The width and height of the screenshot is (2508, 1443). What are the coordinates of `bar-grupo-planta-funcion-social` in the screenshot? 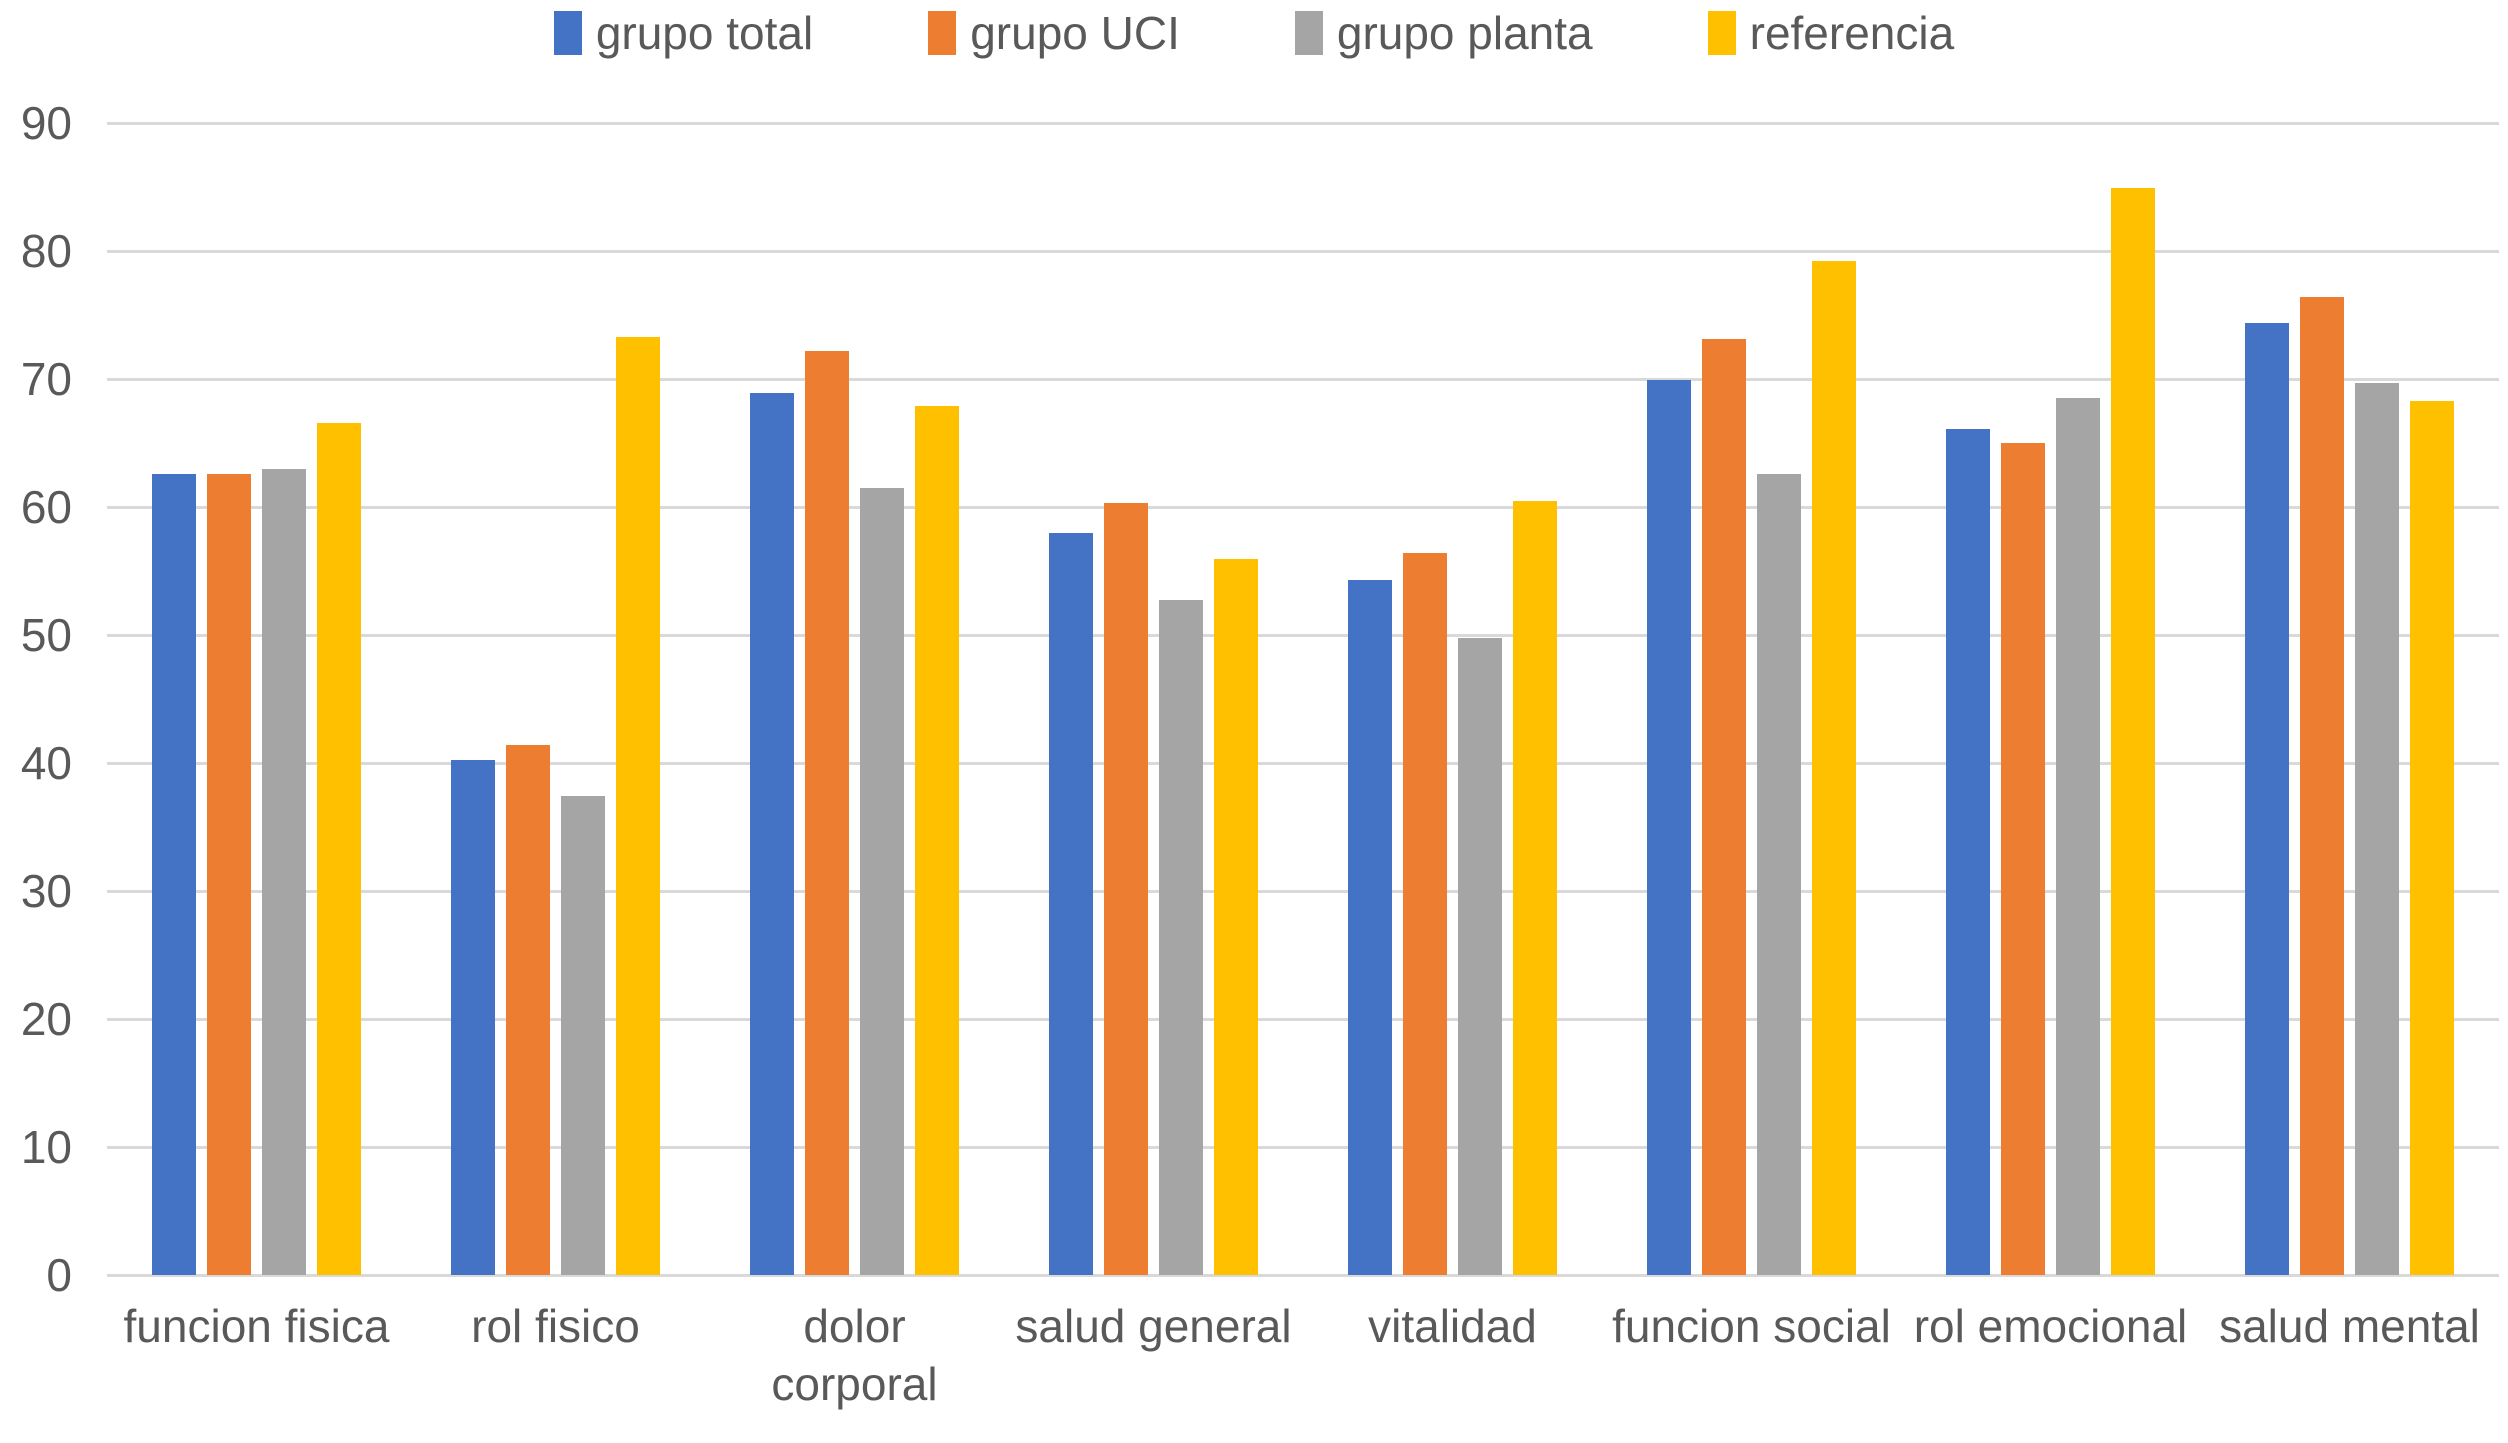 It's located at (1779, 874).